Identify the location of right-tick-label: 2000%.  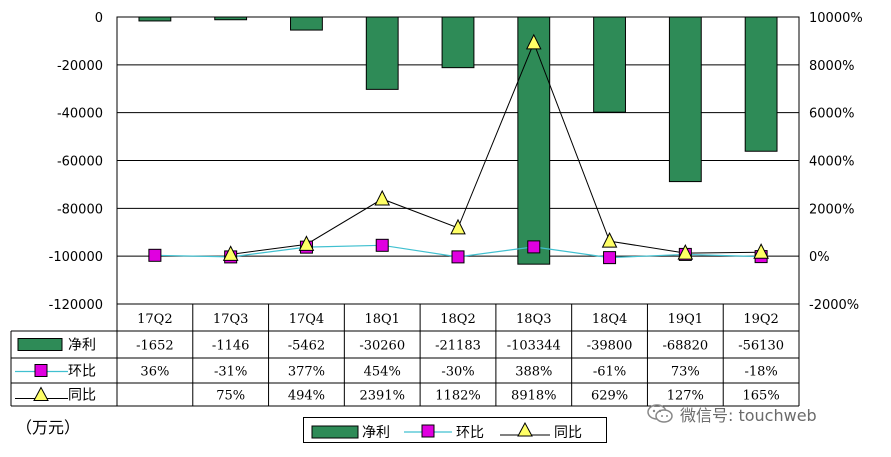
(831, 209).